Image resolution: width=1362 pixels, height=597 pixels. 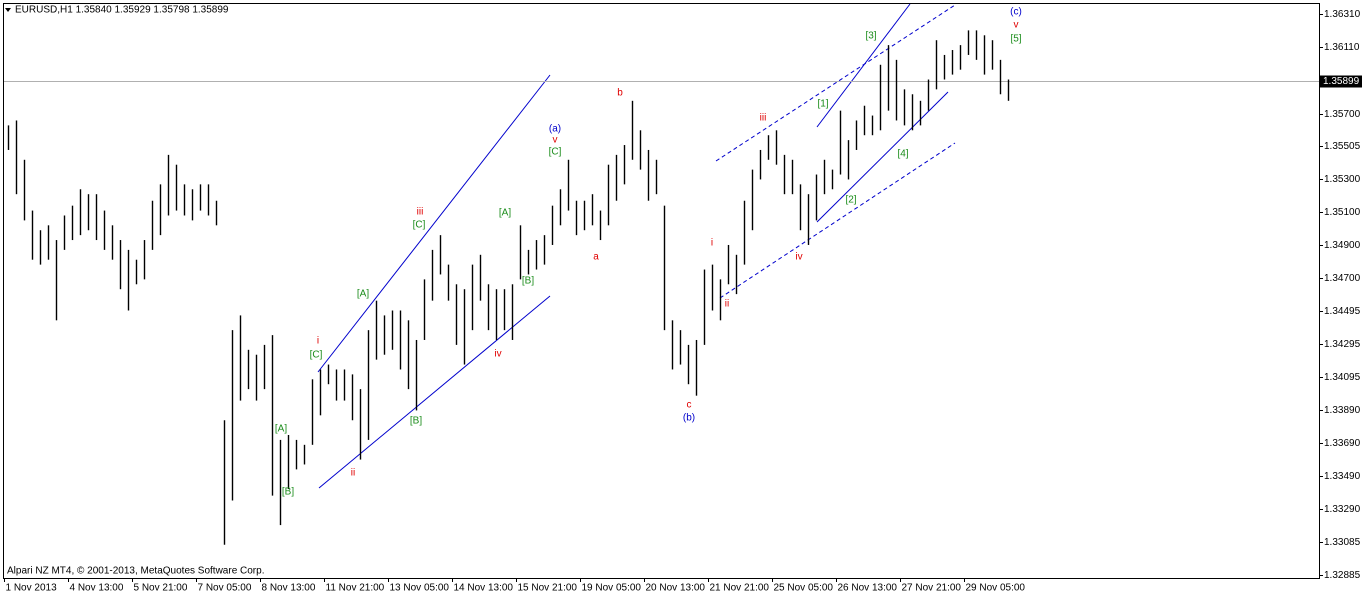 What do you see at coordinates (689, 405) in the screenshot?
I see `wave-label: c` at bounding box center [689, 405].